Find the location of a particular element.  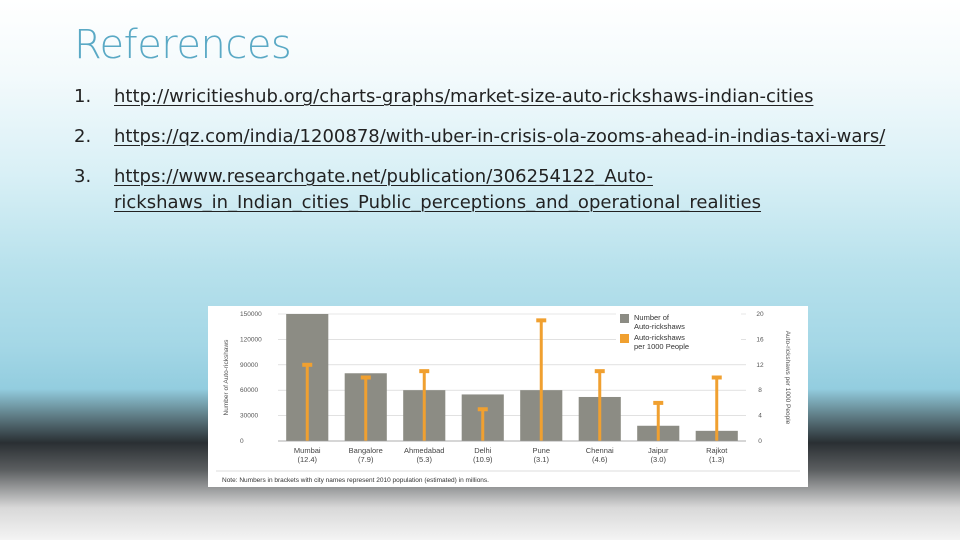

y2-tick-label: 8 is located at coordinates (760, 390).